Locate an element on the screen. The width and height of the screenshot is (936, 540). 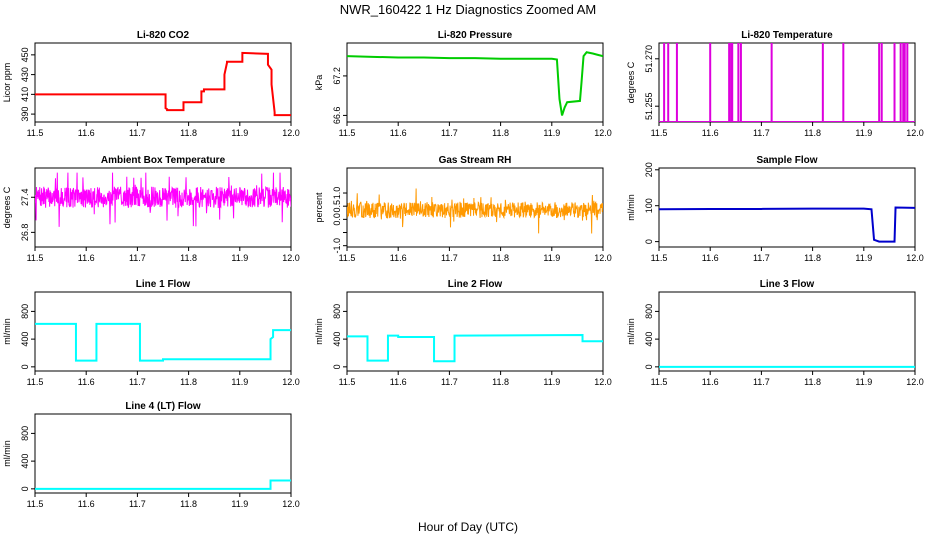
y-tick-label: 200 is located at coordinates (649, 169).